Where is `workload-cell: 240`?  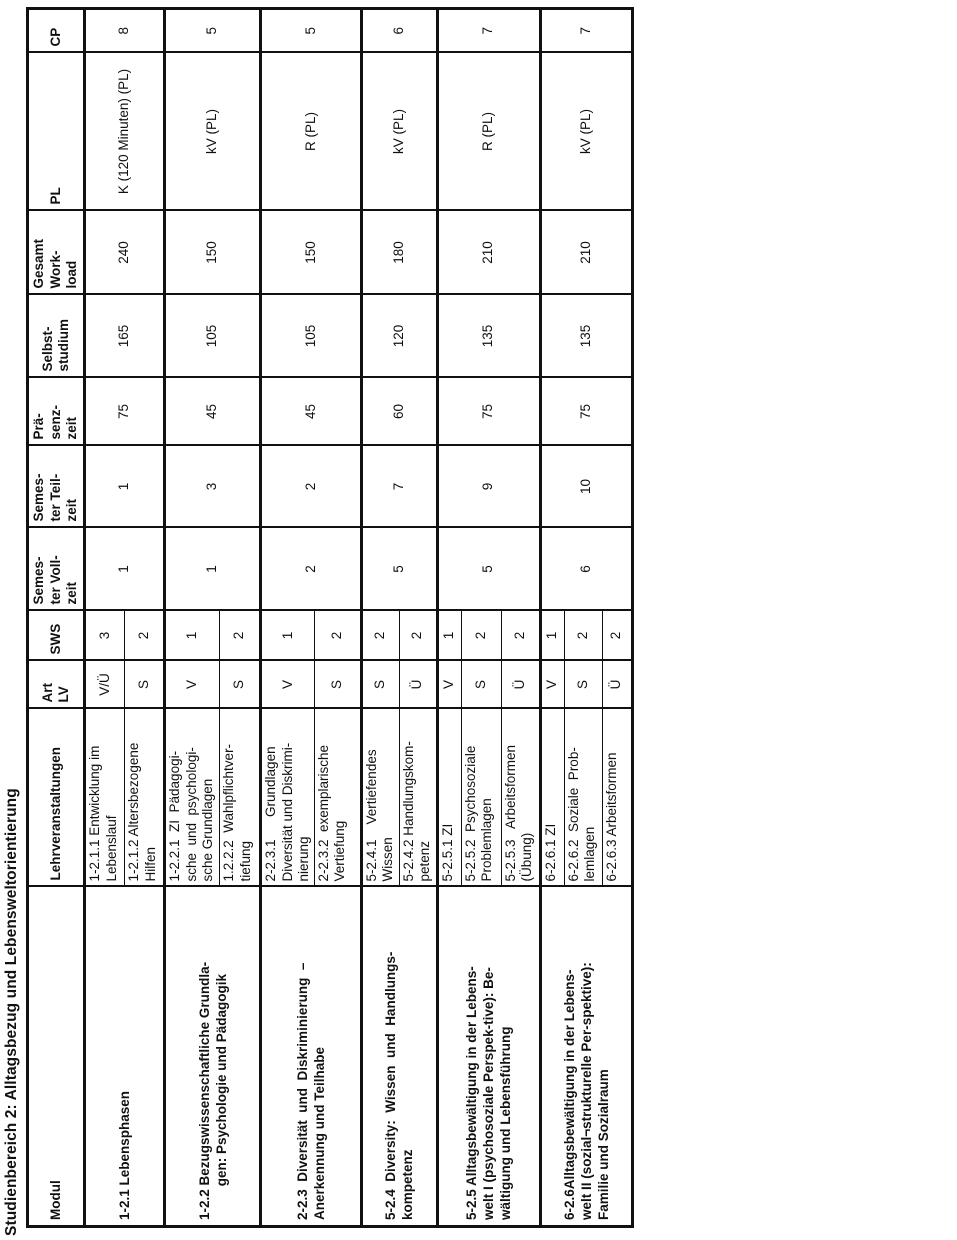 workload-cell: 240 is located at coordinates (124, 252).